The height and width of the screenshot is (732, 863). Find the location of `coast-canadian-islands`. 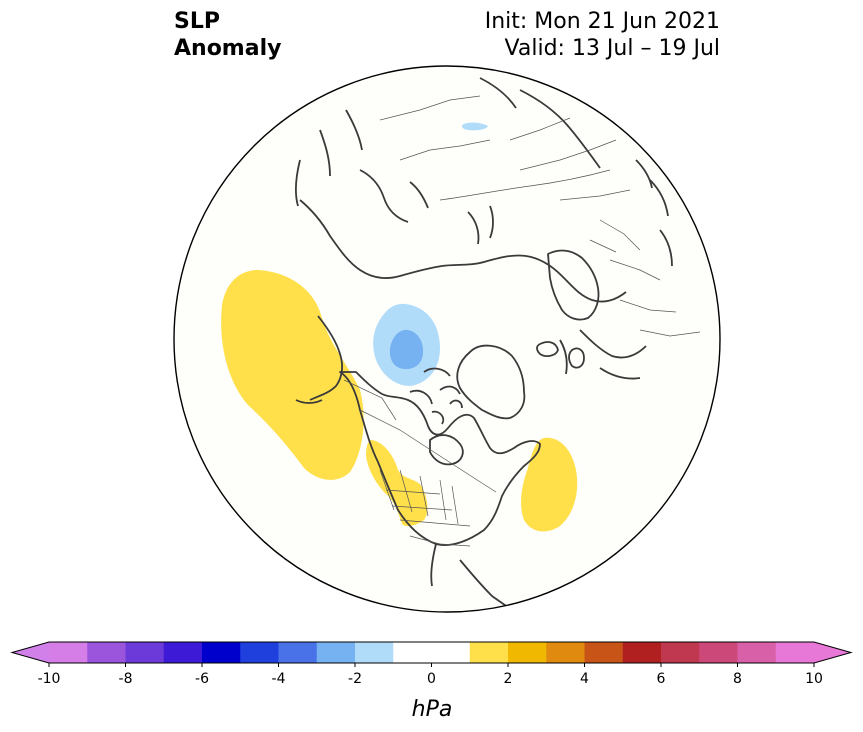

coast-canadian-islands is located at coordinates (436, 396).